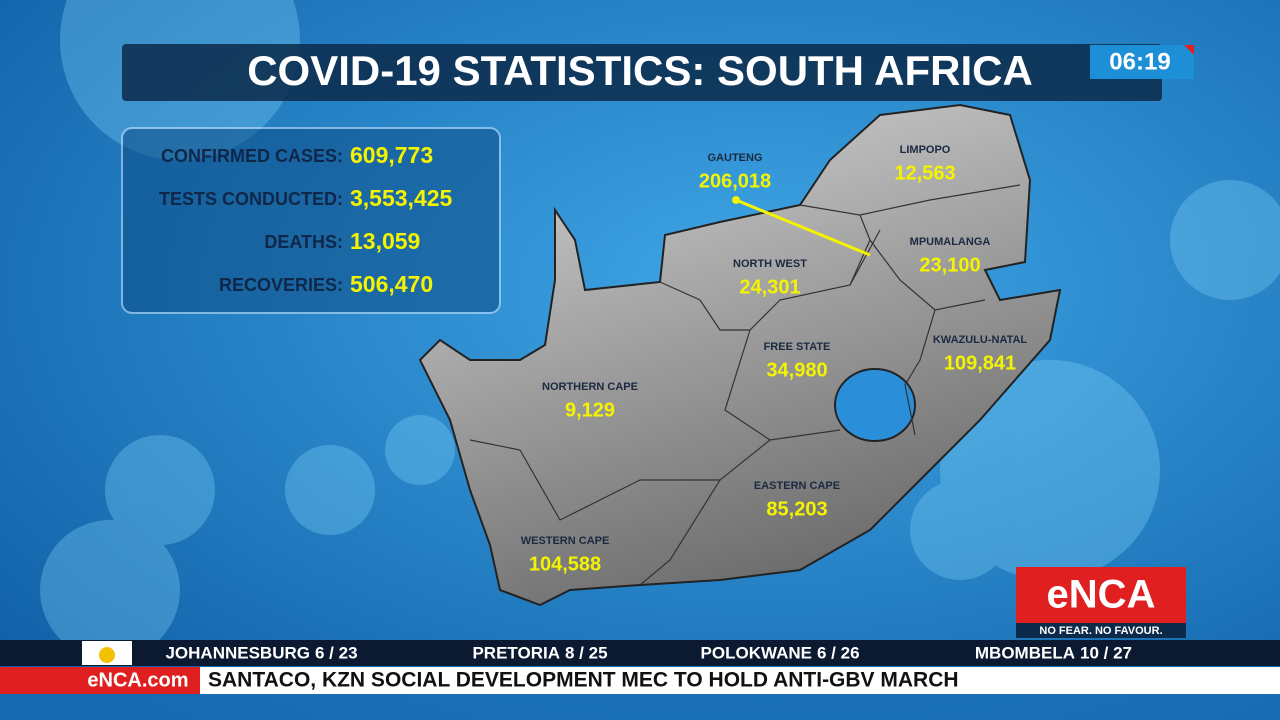 This screenshot has width=1280, height=720. I want to click on weather-city: POLOKWANE, so click(756, 652).